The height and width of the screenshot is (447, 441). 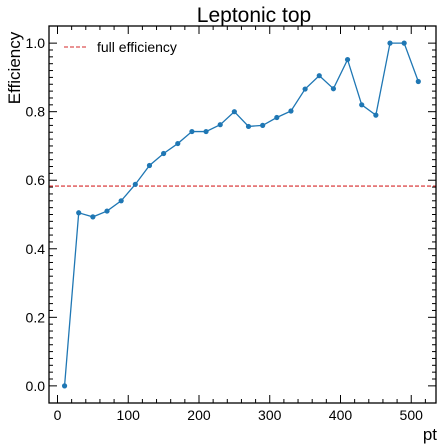 I want to click on y-axis-label: Efficiency, so click(x=14, y=67).